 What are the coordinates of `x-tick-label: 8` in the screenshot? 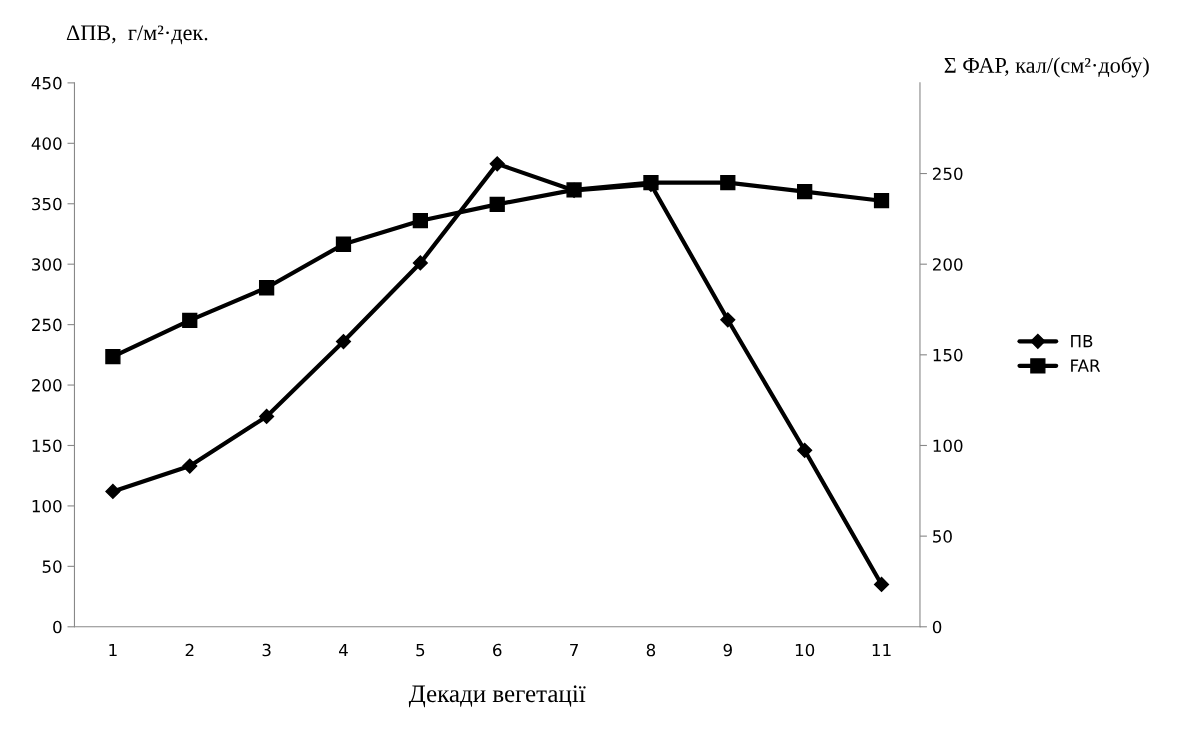 It's located at (651, 650).